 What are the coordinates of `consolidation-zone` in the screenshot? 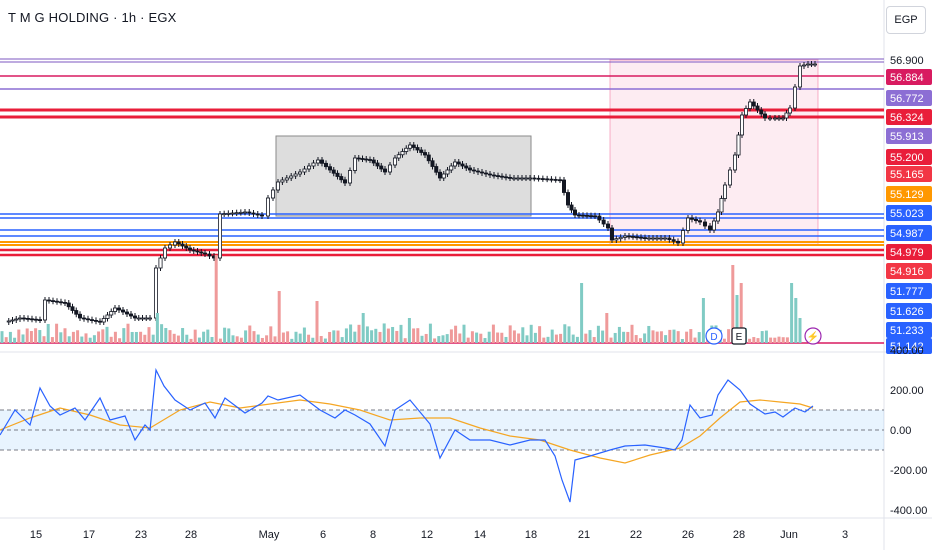 It's located at (403, 176).